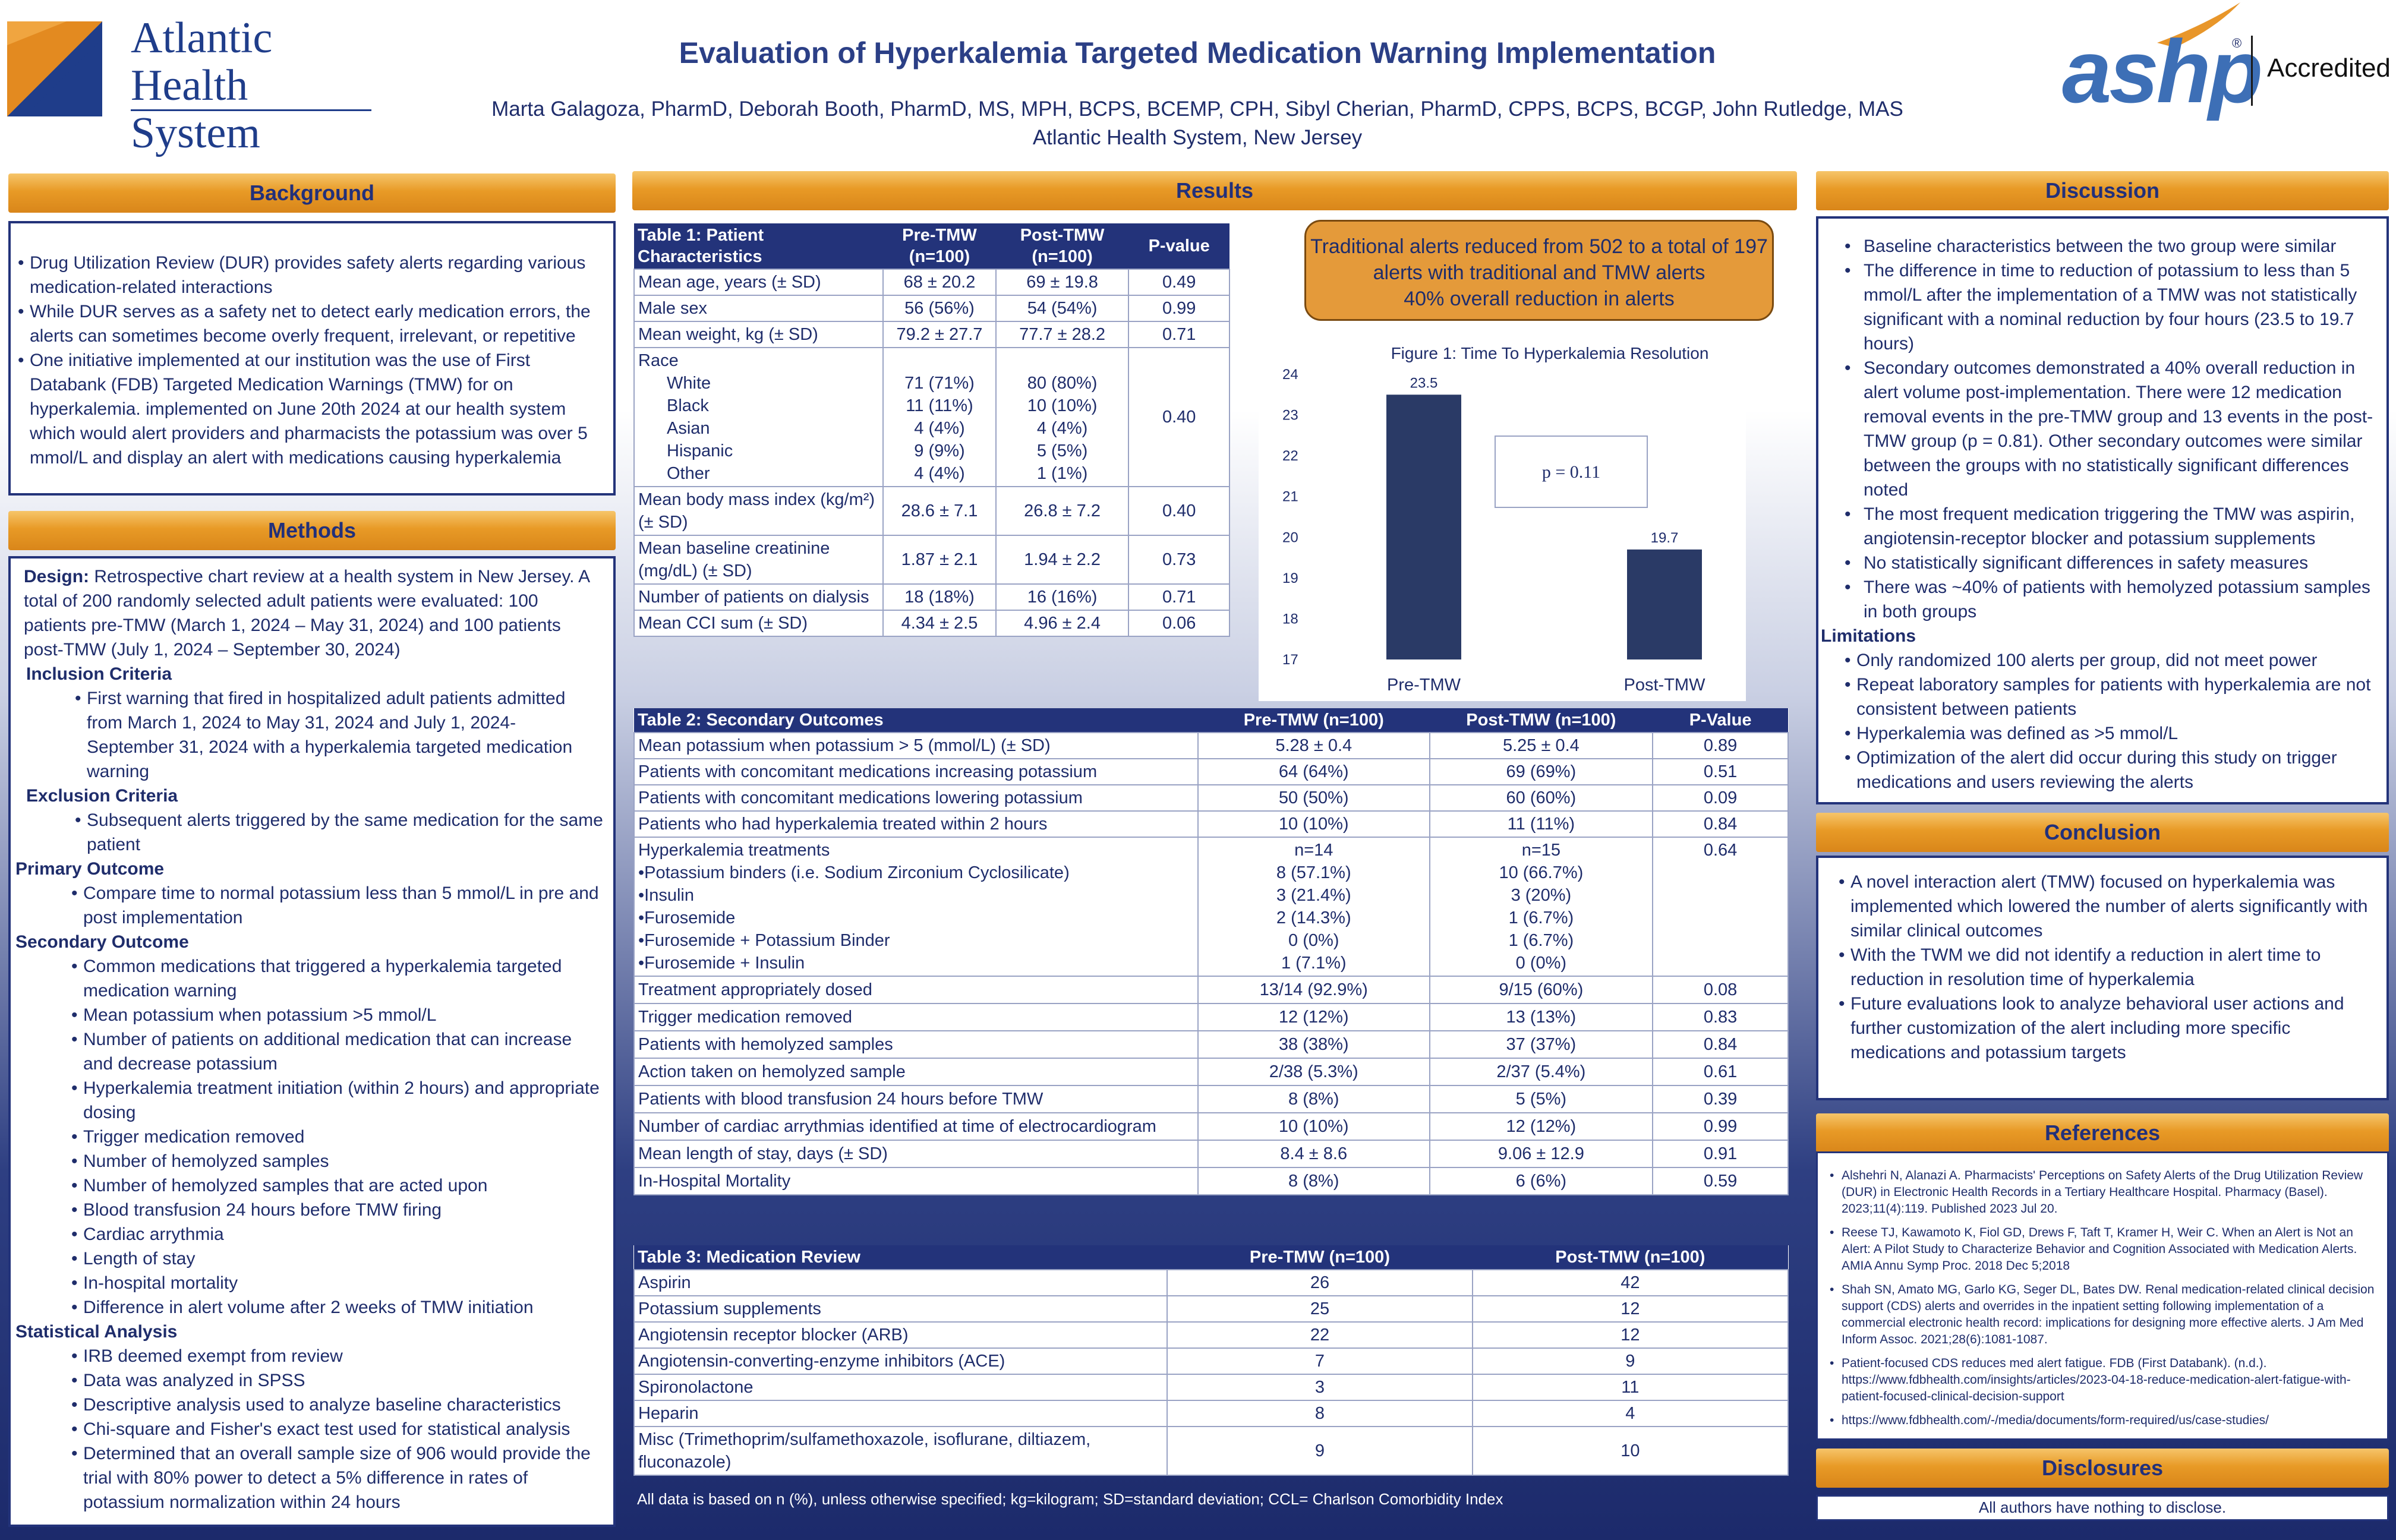 The height and width of the screenshot is (1540, 2396). Describe the element at coordinates (939, 308) in the screenshot. I see `table-cell: 56 (56%)` at that location.